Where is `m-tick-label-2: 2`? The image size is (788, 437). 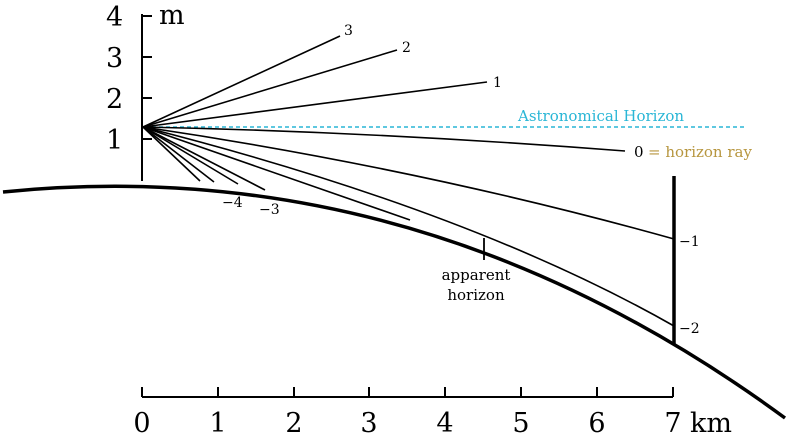 m-tick-label-2: 2 is located at coordinates (114, 99).